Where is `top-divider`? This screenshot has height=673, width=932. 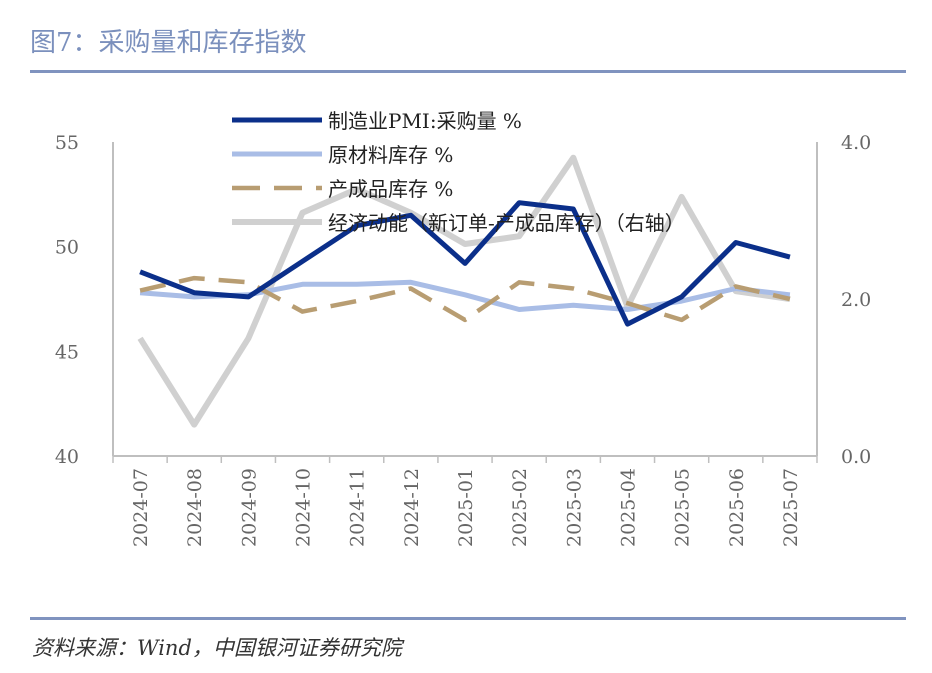
top-divider is located at coordinates (468, 71).